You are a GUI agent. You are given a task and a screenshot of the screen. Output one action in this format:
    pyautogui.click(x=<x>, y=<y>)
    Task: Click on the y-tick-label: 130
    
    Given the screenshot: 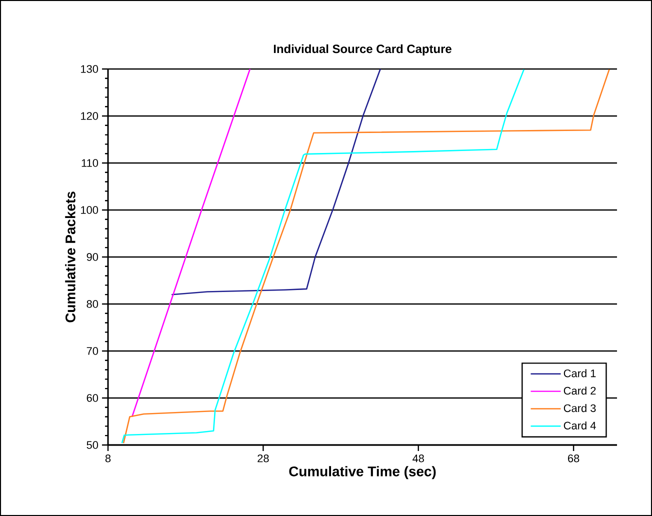 What is the action you would take?
    pyautogui.click(x=89, y=69)
    